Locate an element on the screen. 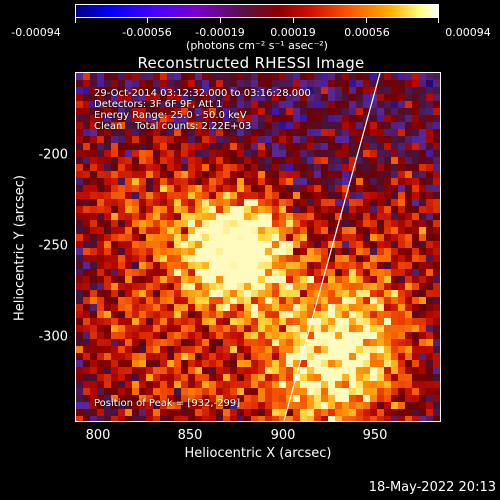 The height and width of the screenshot is (500, 500). colorbar-units: (photons cm⁻² s⁻¹ asec⁻²) is located at coordinates (257, 45).